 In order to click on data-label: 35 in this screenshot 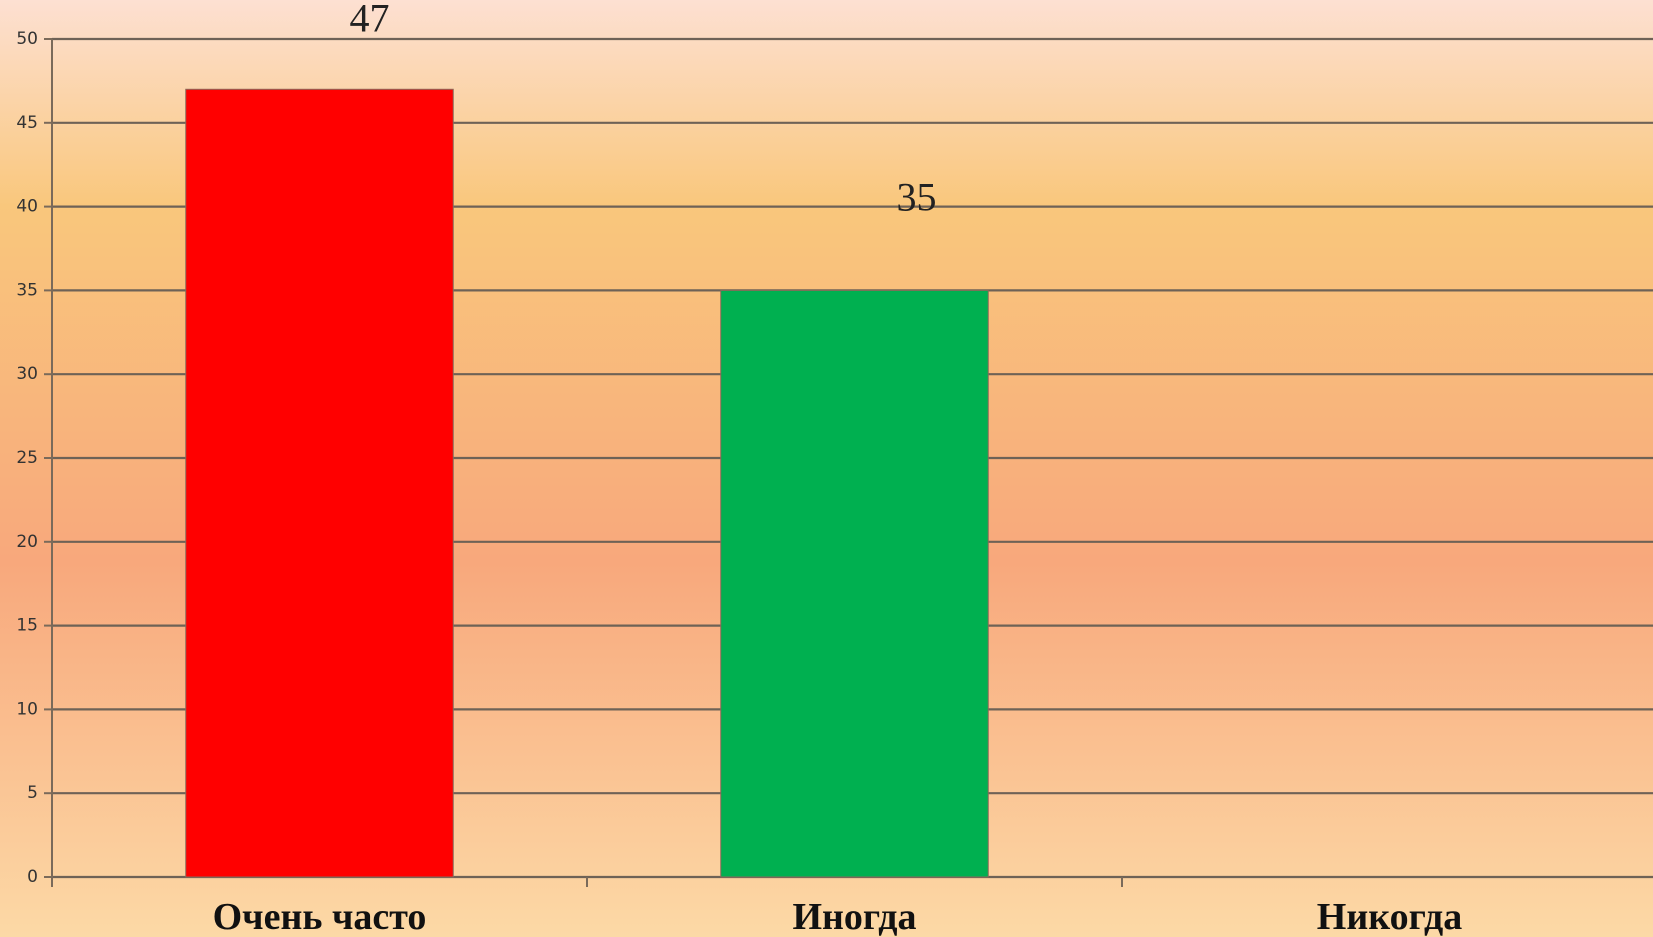, I will do `click(917, 196)`.